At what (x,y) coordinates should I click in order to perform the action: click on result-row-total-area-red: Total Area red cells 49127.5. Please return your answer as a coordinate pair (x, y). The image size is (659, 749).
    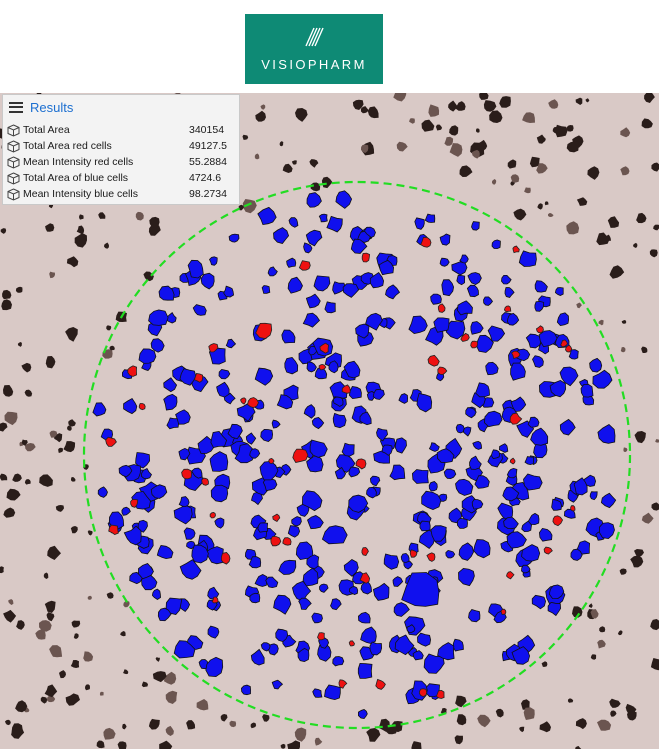
    Looking at the image, I should click on (122, 146).